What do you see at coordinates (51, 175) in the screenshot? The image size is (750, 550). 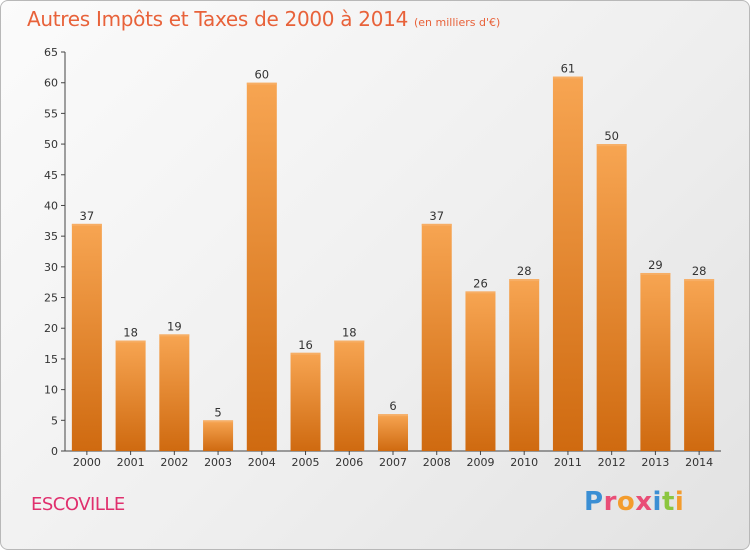 I see `y-tick-label: 45` at bounding box center [51, 175].